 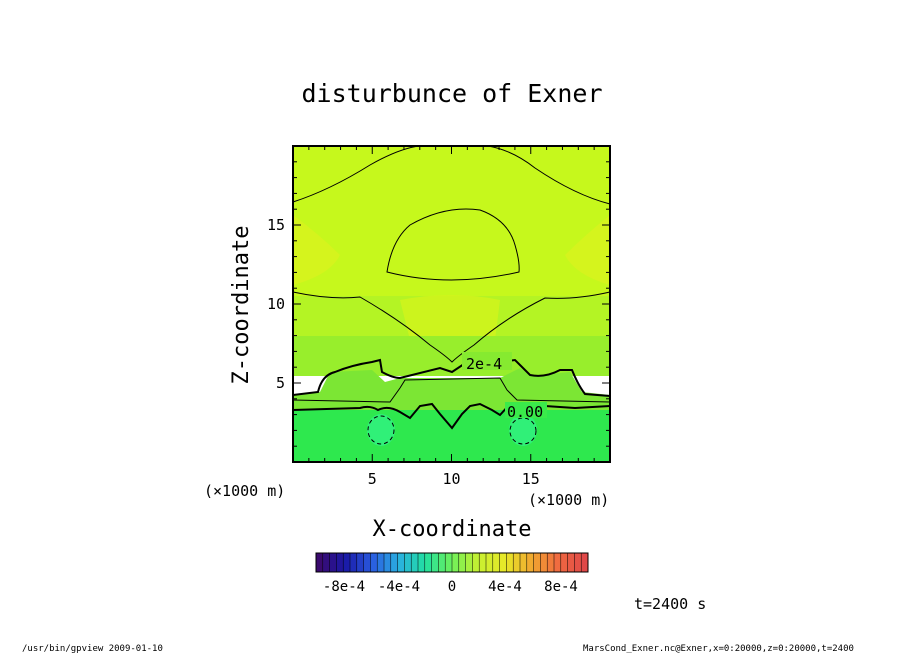 I want to click on contour-top, so click(x=451, y=175).